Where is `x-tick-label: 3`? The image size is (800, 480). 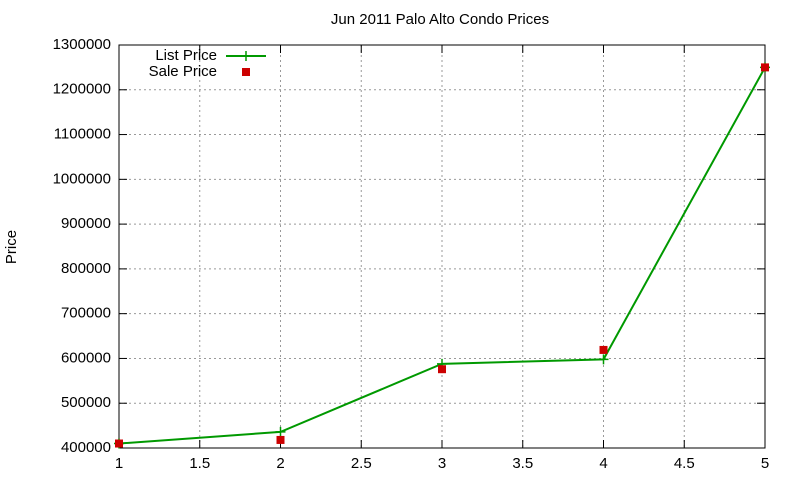 x-tick-label: 3 is located at coordinates (442, 463).